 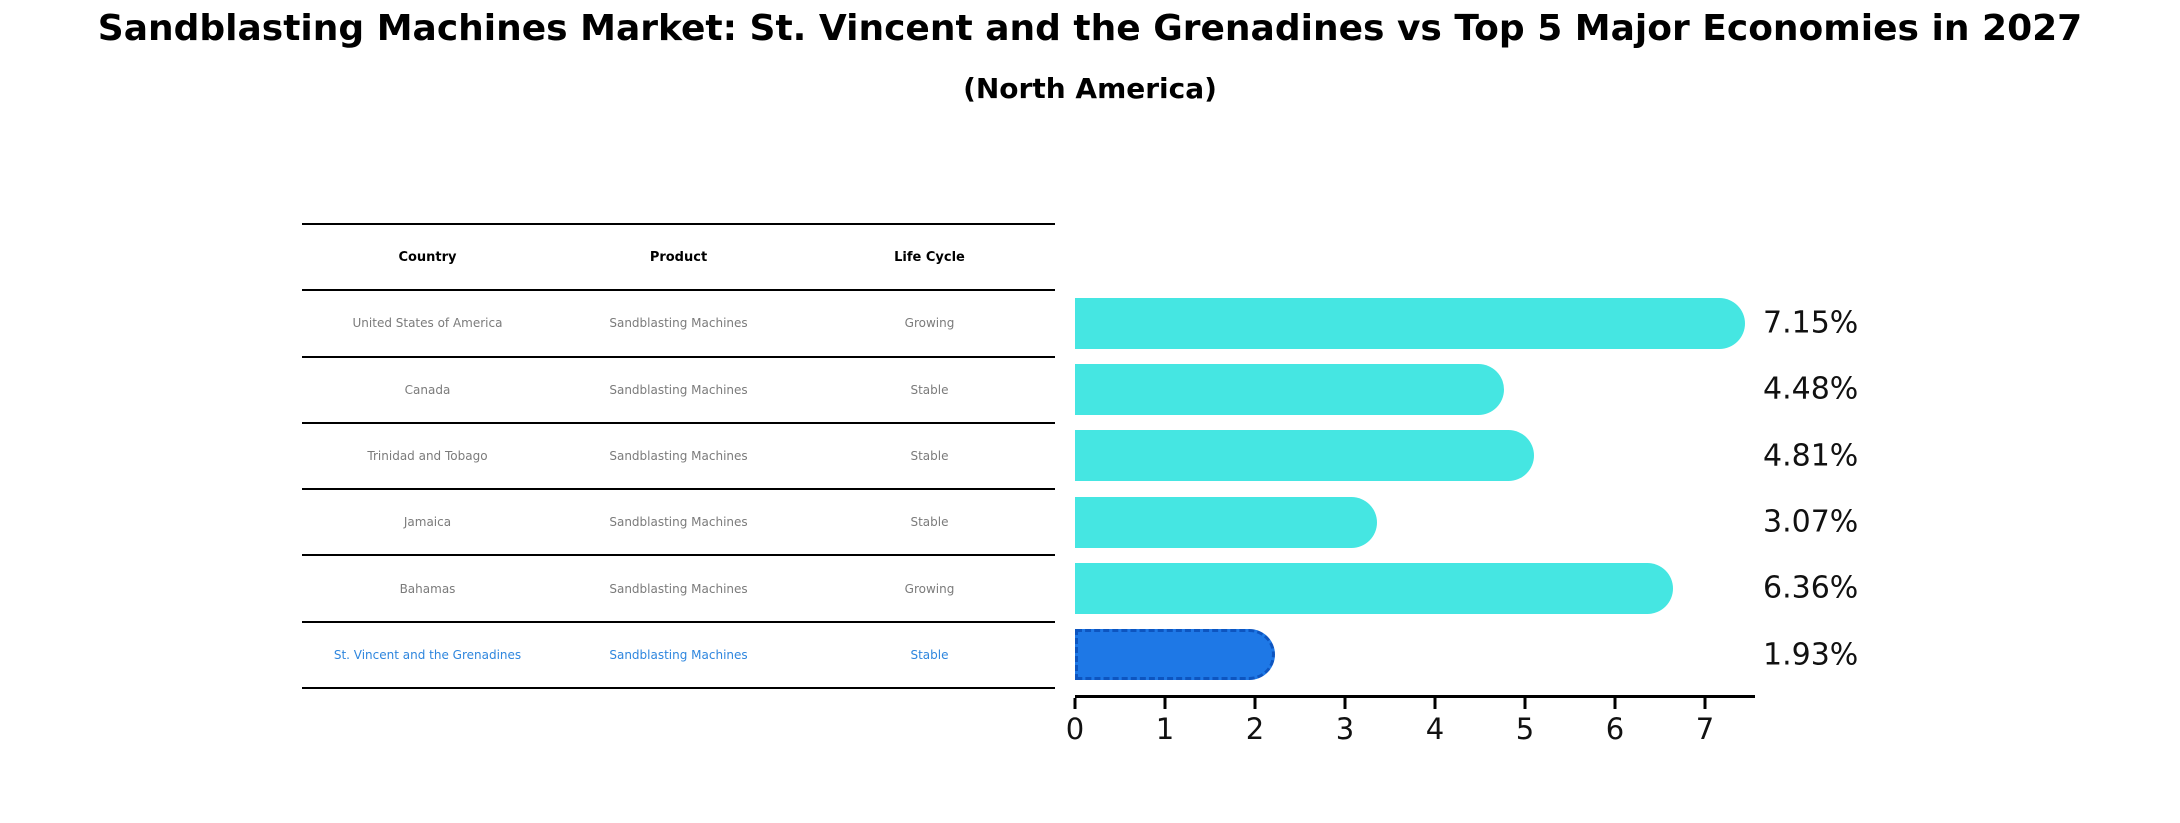 What do you see at coordinates (1615, 729) in the screenshot?
I see `x-axis-tick-label: 6` at bounding box center [1615, 729].